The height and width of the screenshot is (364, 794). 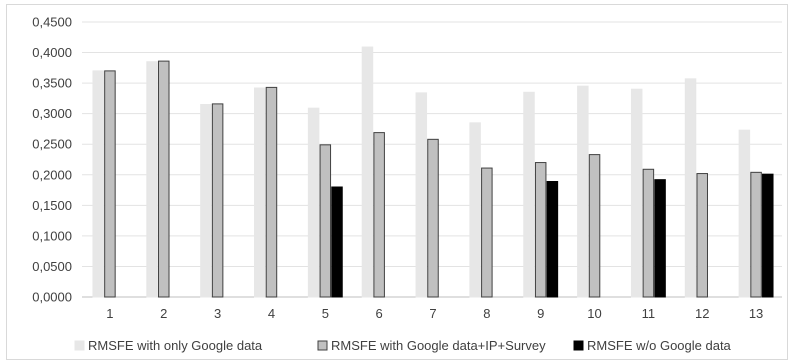 What do you see at coordinates (52, 205) in the screenshot?
I see `y-tick-label: 0,1500` at bounding box center [52, 205].